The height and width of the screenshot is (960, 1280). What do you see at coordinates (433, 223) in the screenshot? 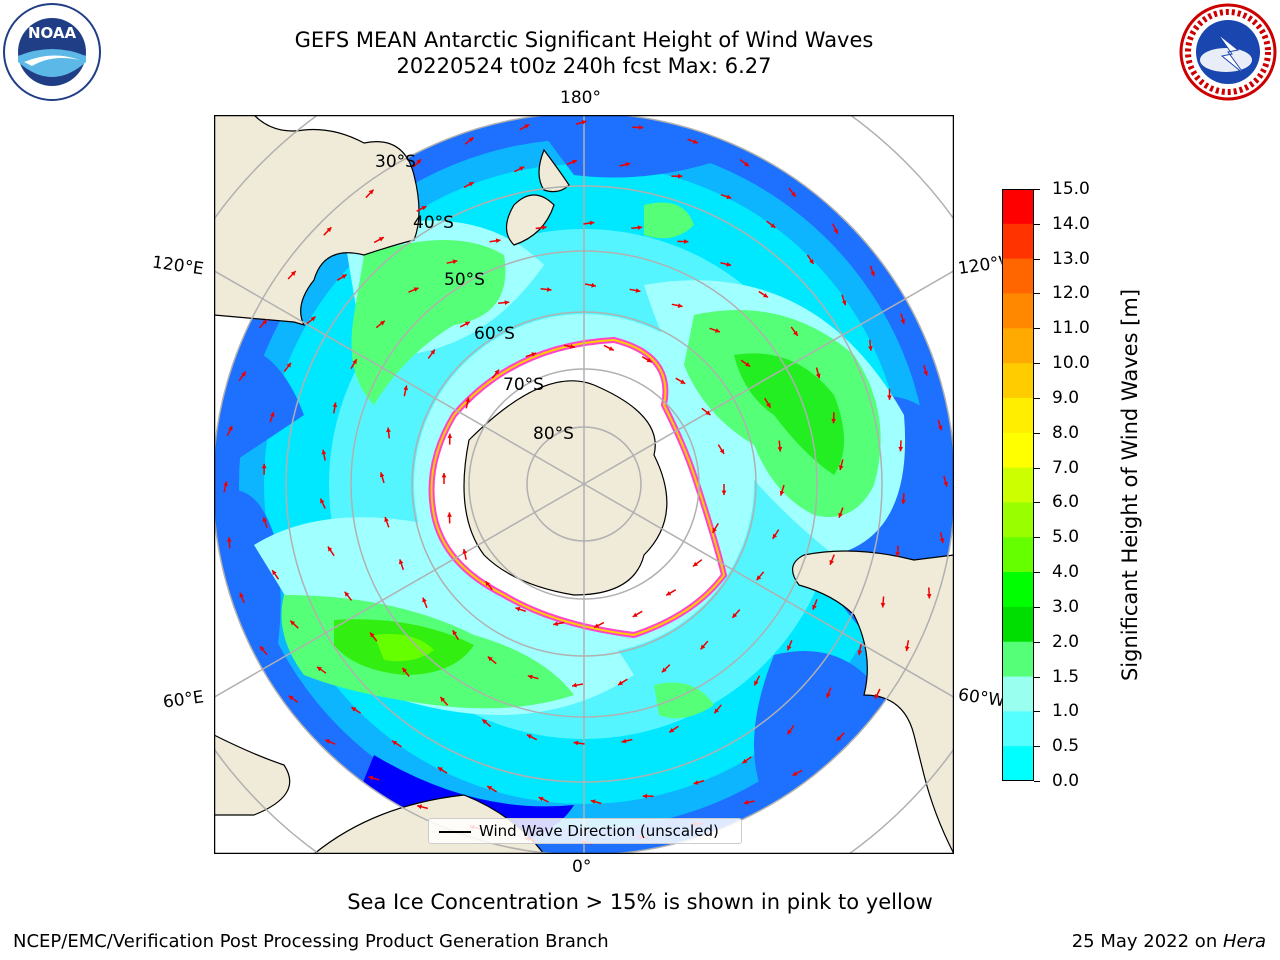
I see `lat-label-40s: 40°S` at bounding box center [433, 223].